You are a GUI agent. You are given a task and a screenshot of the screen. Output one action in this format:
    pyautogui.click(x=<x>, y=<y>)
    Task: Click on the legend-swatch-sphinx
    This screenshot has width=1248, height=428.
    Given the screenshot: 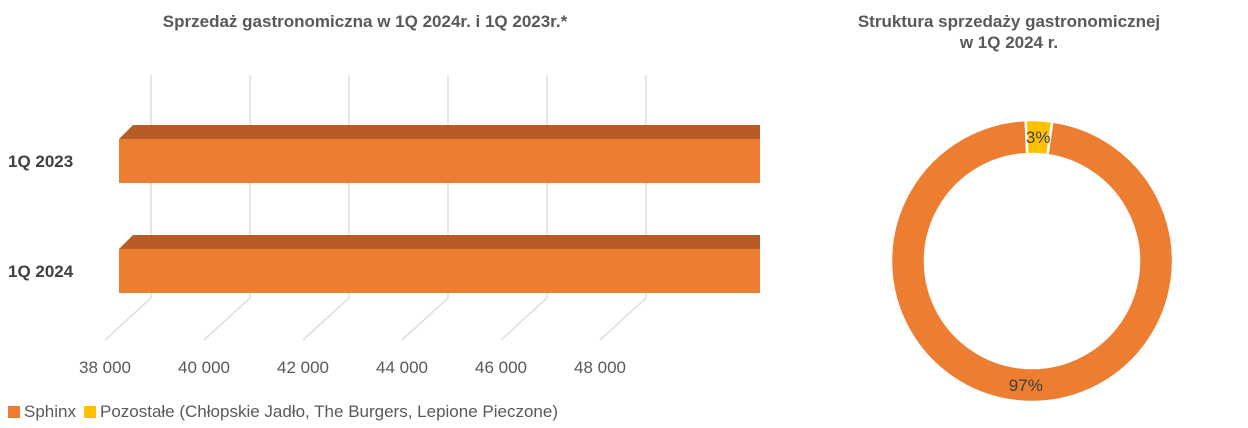 What is the action you would take?
    pyautogui.click(x=14, y=412)
    